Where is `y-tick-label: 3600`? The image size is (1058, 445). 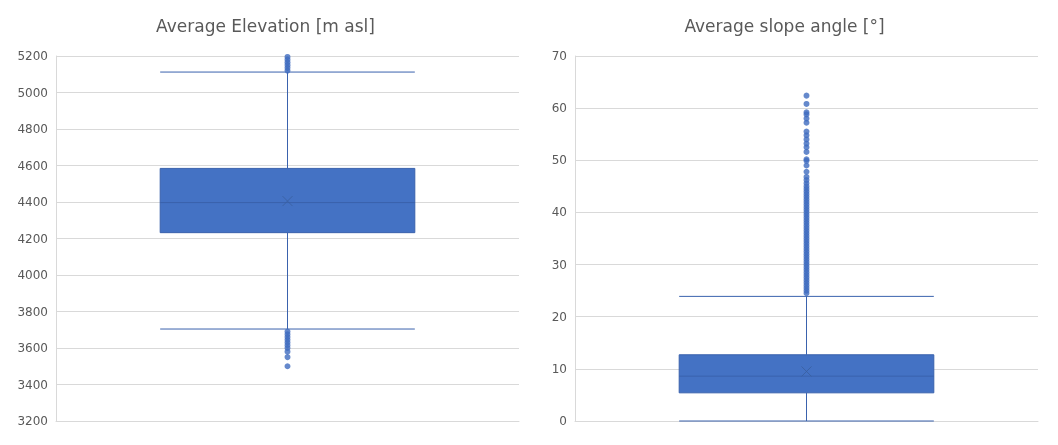
y-tick-label: 3600 is located at coordinates (32, 348).